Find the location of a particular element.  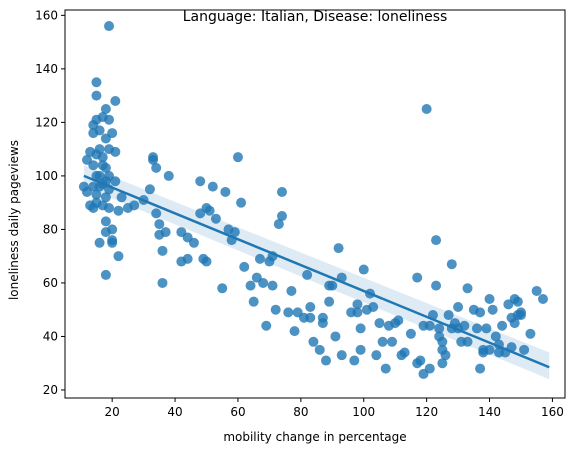

y-axis-label: loneliness daily pageviews is located at coordinates (14, 220).